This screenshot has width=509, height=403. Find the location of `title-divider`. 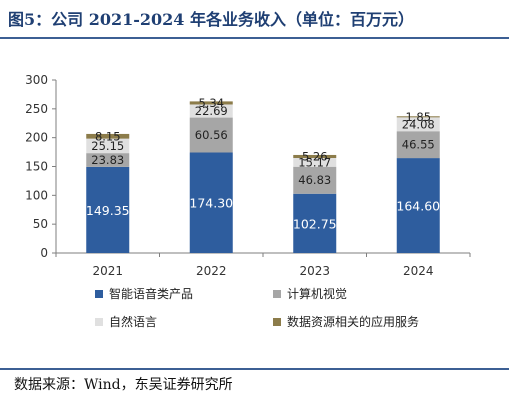

title-divider is located at coordinates (254, 38).